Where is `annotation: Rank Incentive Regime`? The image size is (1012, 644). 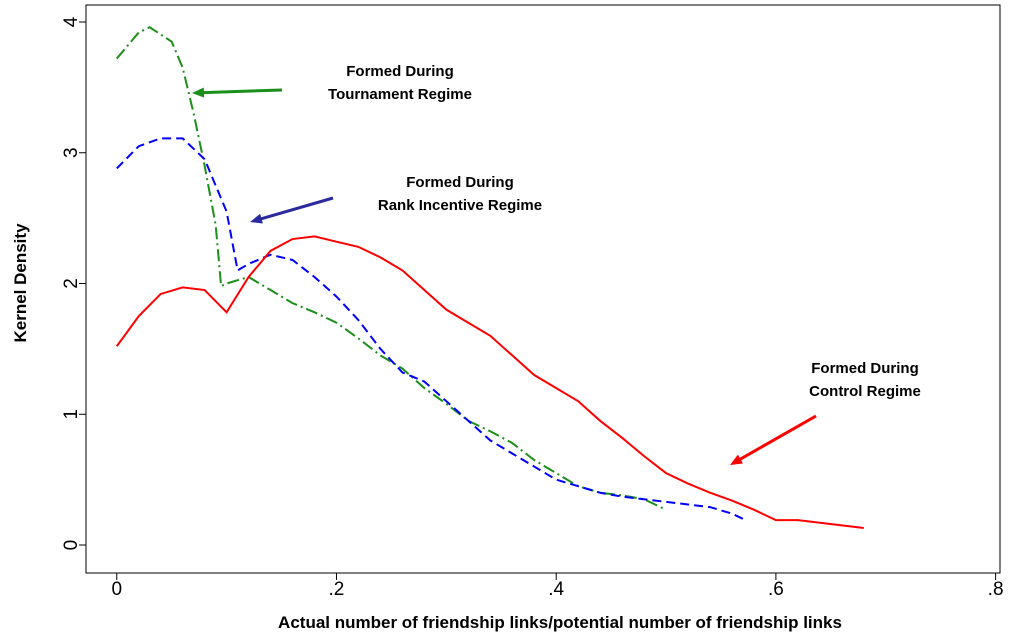 annotation: Rank Incentive Regime is located at coordinates (460, 205).